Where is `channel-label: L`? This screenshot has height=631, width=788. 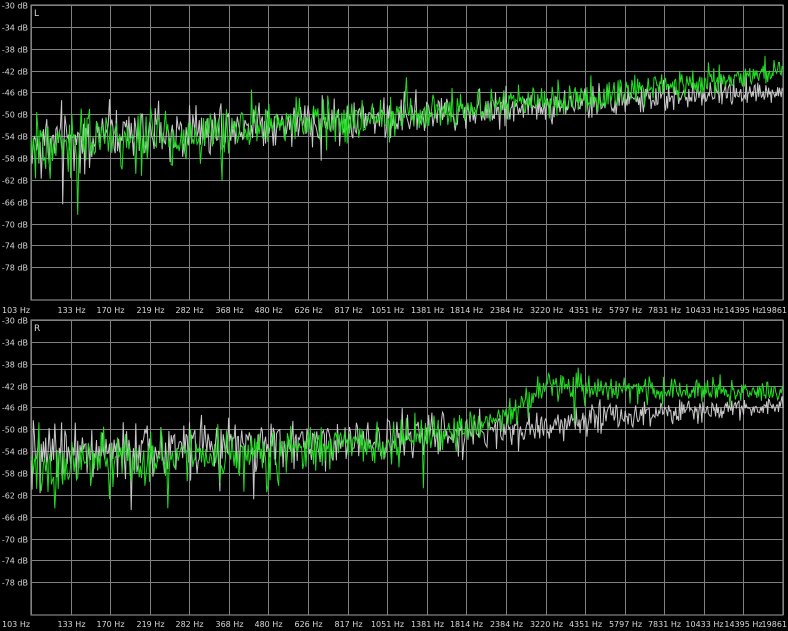 channel-label: L is located at coordinates (36, 14).